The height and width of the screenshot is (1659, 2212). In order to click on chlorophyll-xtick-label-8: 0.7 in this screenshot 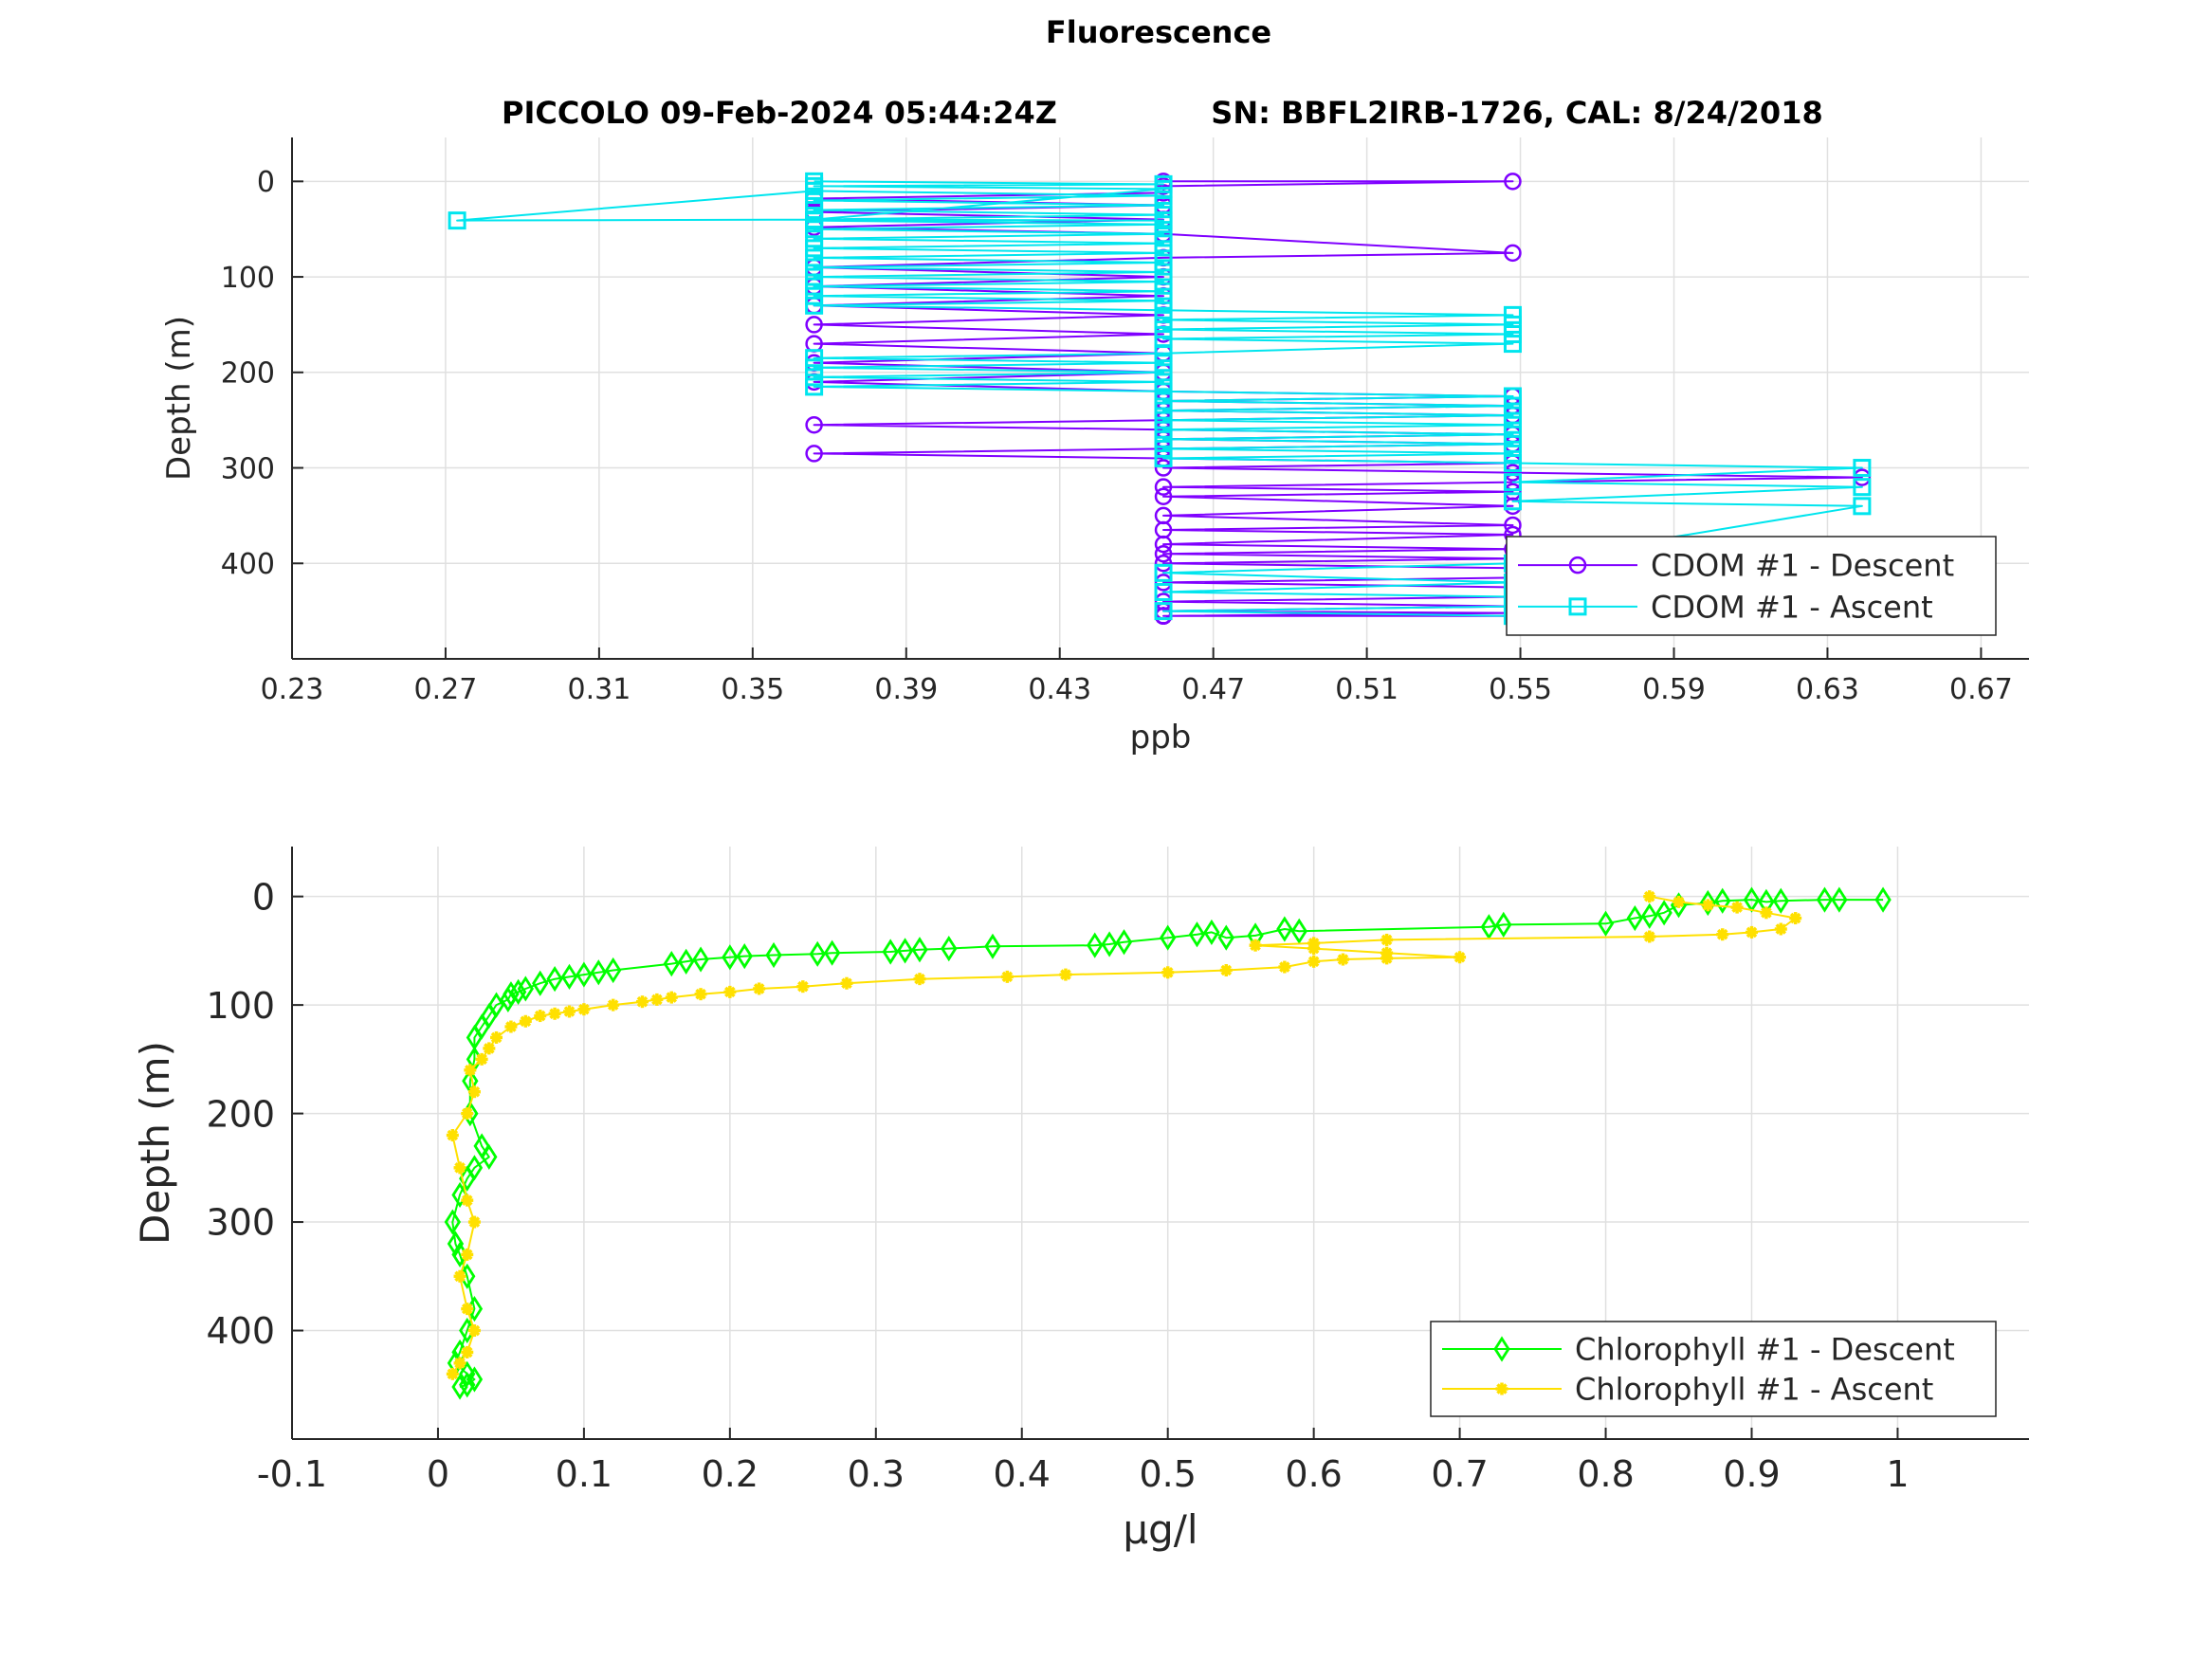, I will do `click(1459, 1474)`.